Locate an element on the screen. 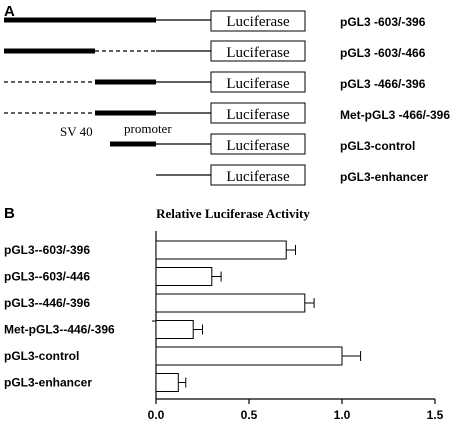  construct-5-luciferase-box is located at coordinates (258, 144).